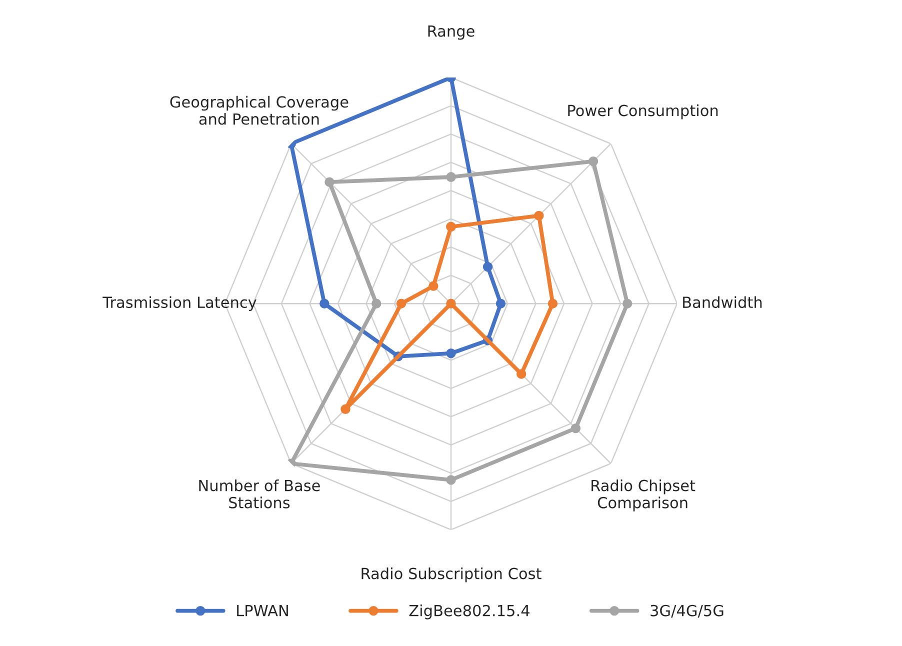 Image resolution: width=902 pixels, height=646 pixels. Describe the element at coordinates (262, 610) in the screenshot. I see `legend-label: LPWAN` at that location.